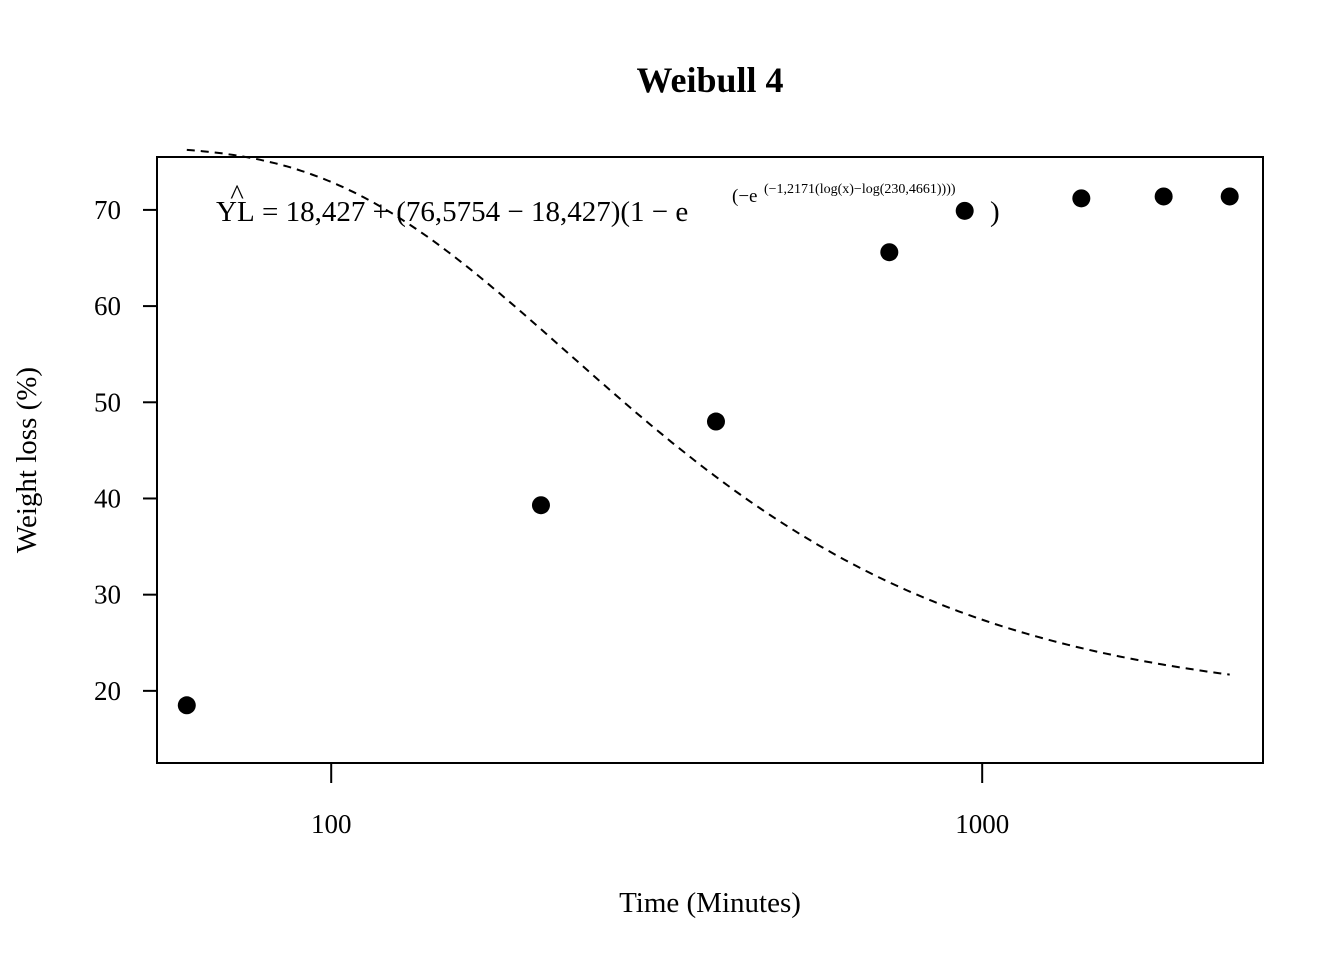 The image size is (1344, 960). Describe the element at coordinates (860, 189) in the screenshot. I see `equation-inner-exponent: (−1,2171(log(x)−log(230,4661))))` at that location.